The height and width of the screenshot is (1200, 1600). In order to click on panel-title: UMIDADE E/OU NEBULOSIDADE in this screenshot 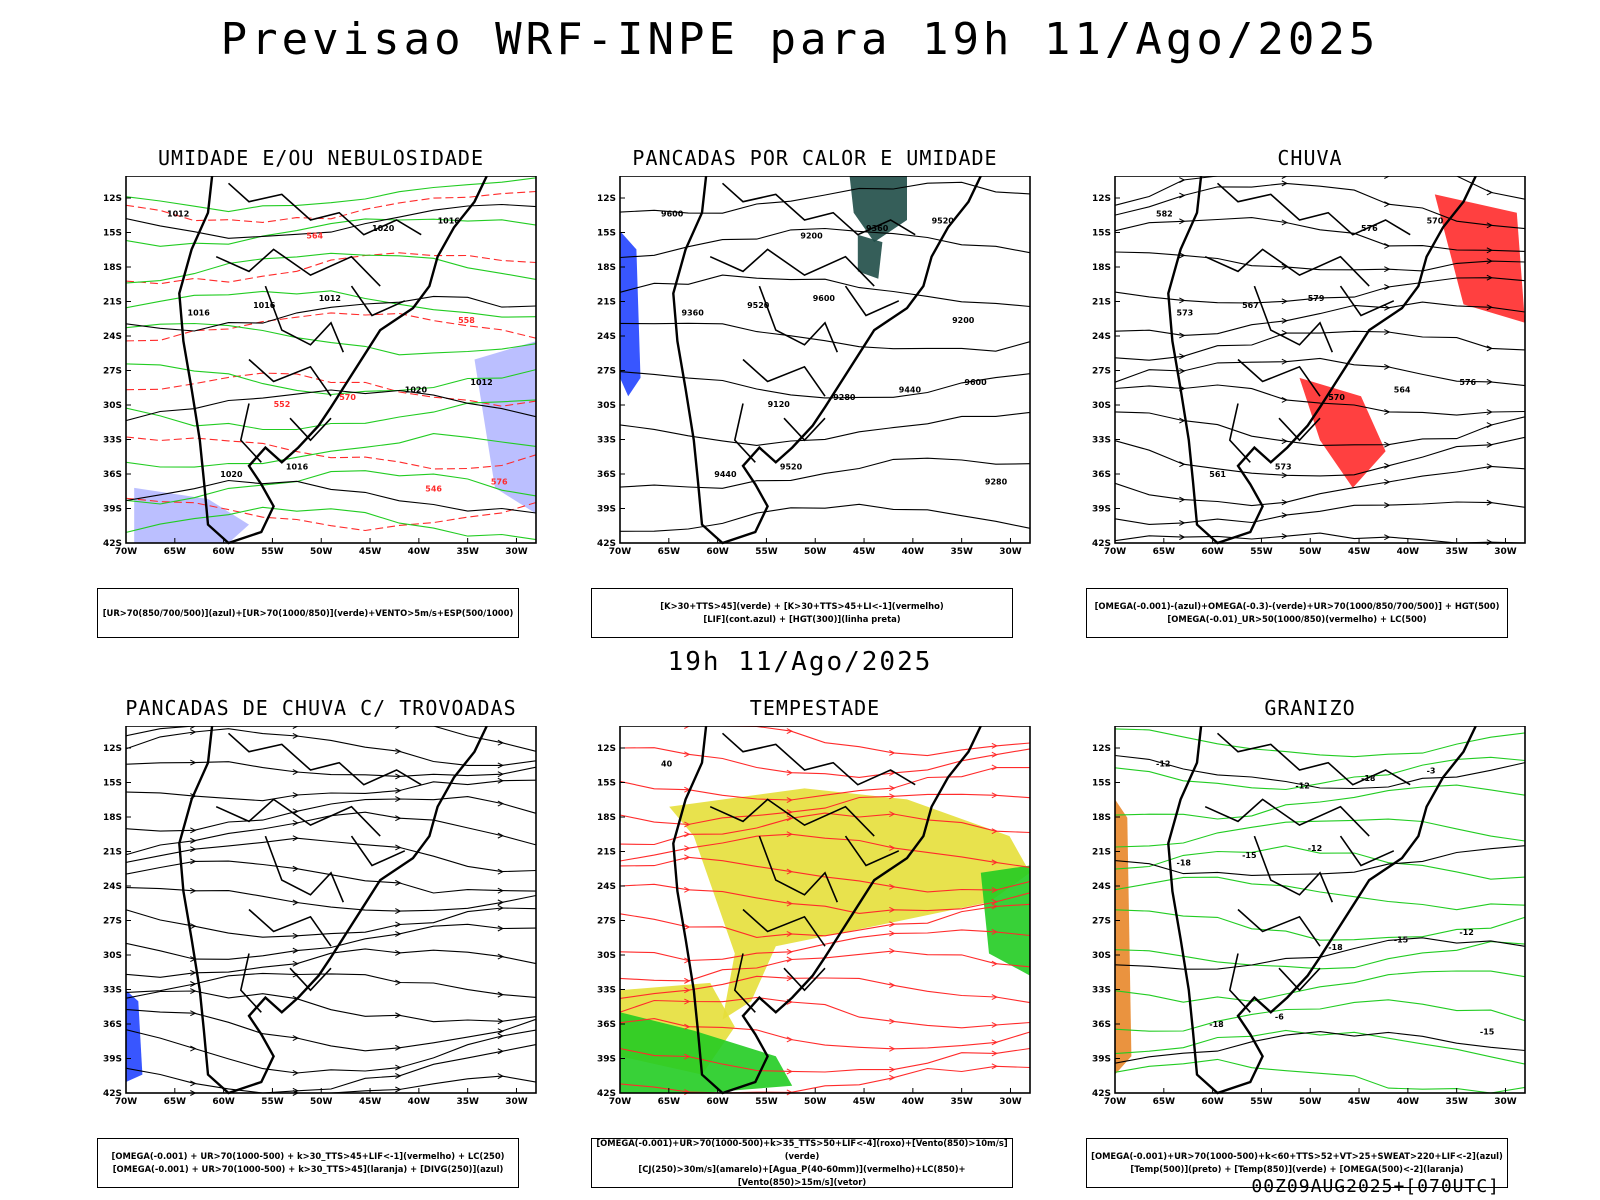, I will do `click(321, 158)`.